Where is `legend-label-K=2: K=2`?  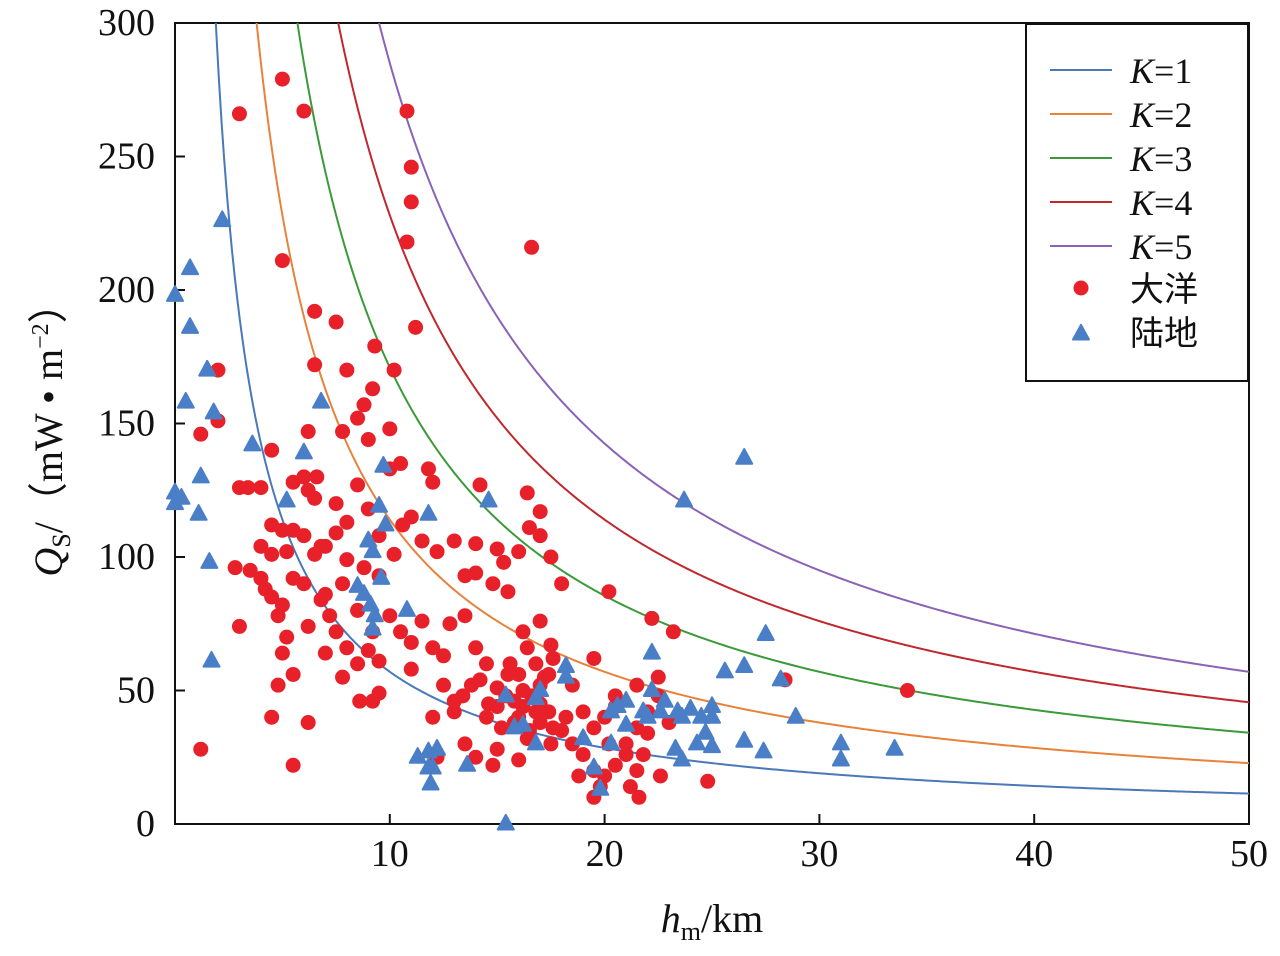 legend-label-K=2: K=2 is located at coordinates (1160, 115).